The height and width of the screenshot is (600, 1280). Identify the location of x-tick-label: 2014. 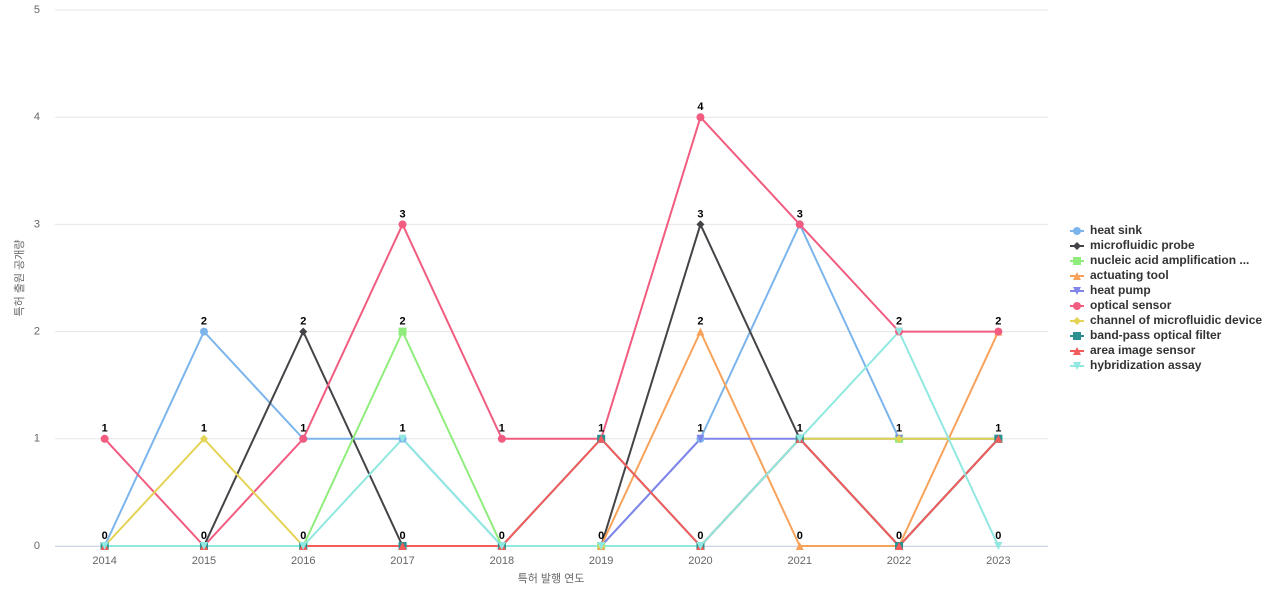
(104, 561).